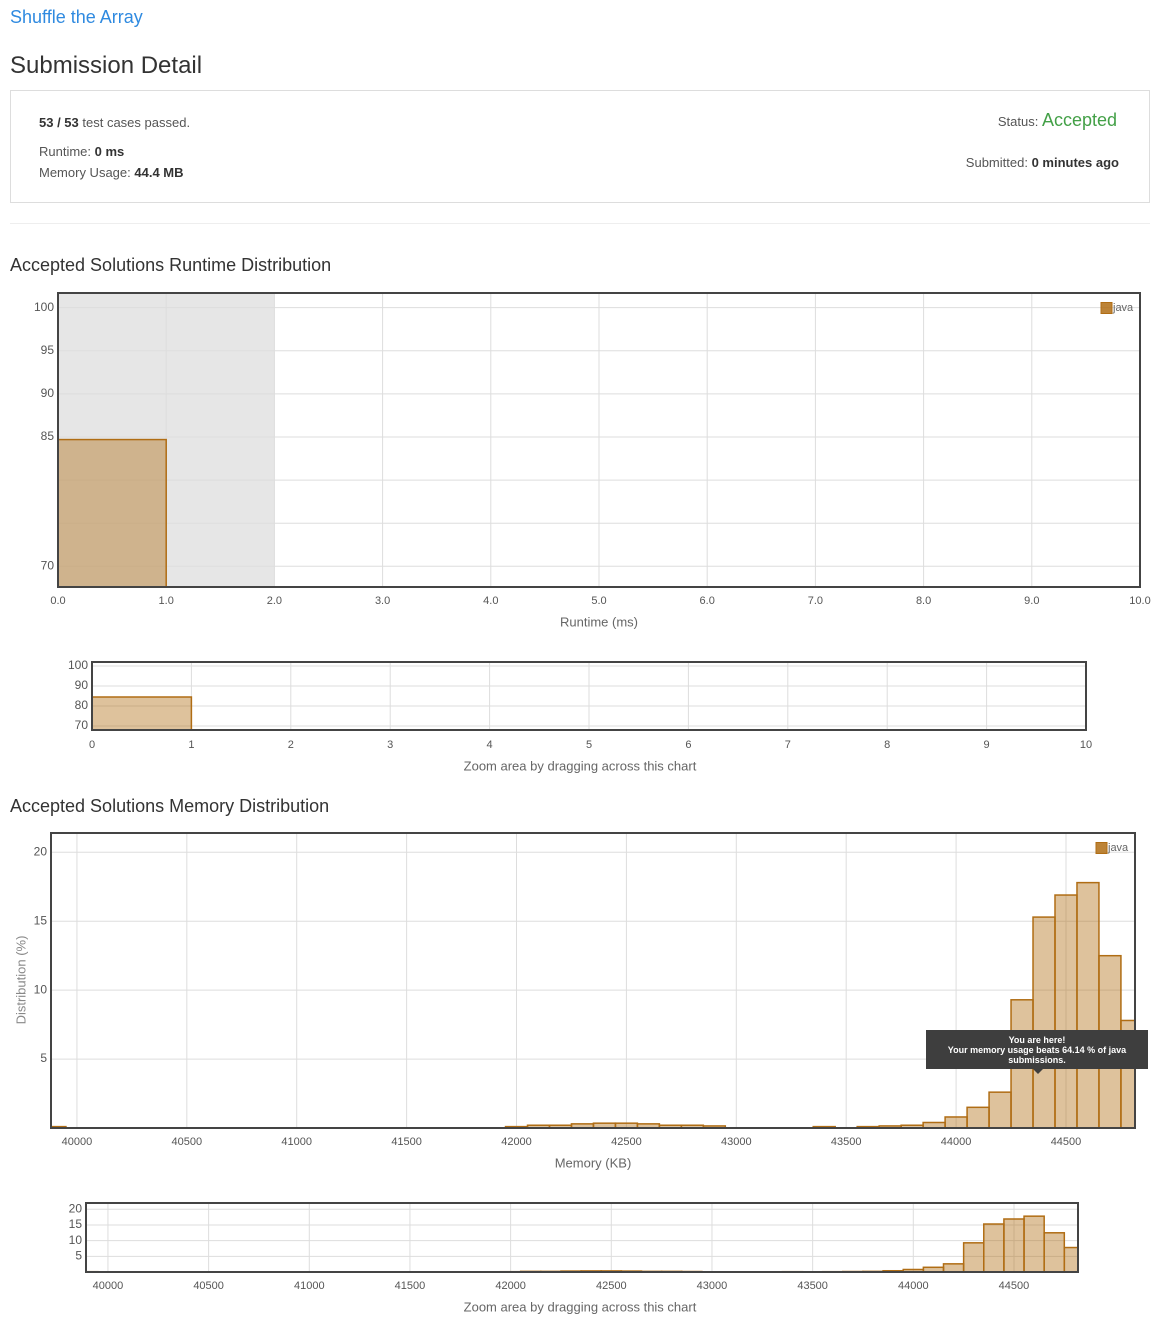 The width and height of the screenshot is (1161, 1318). I want to click on y-tick-label: 20, so click(41, 851).